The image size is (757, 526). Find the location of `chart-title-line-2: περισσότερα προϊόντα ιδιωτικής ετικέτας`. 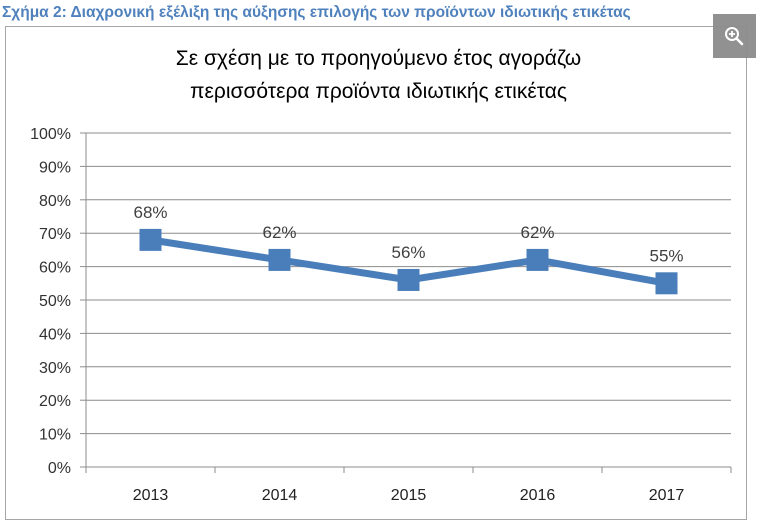

chart-title-line-2: περισσότερα προϊόντα ιδιωτικής ετικέτας is located at coordinates (378, 91).